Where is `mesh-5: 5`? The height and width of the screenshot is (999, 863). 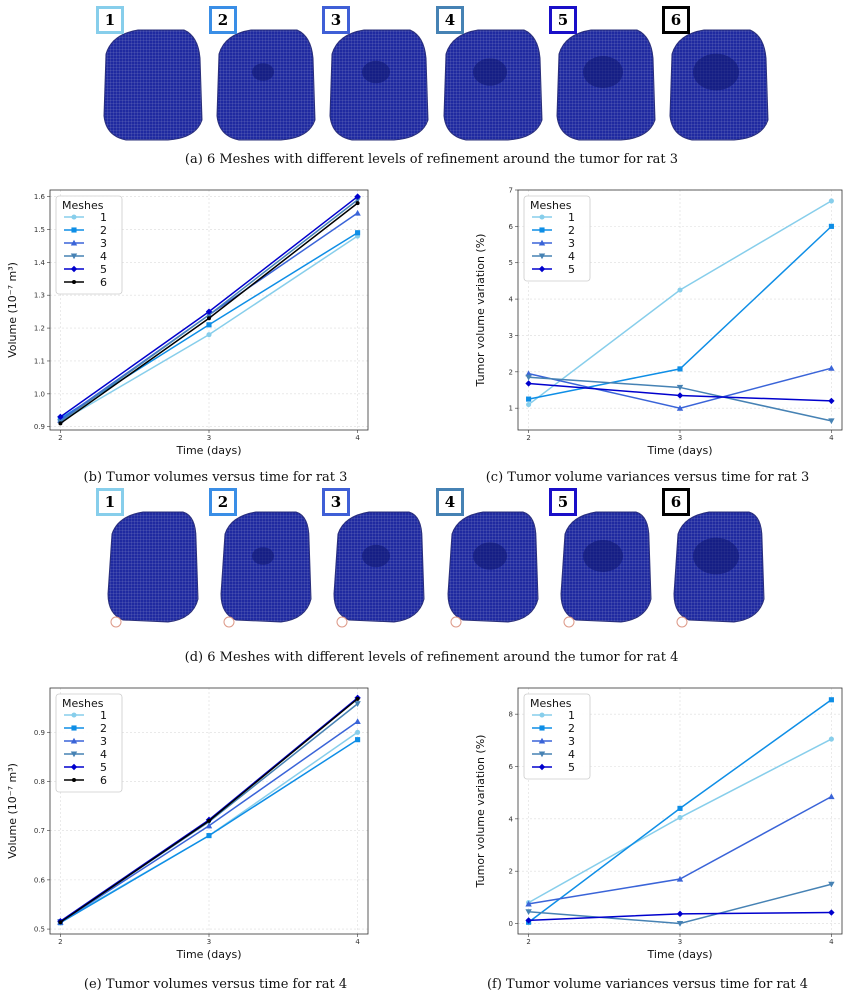
mesh-5: 5 is located at coordinates (605, 561).